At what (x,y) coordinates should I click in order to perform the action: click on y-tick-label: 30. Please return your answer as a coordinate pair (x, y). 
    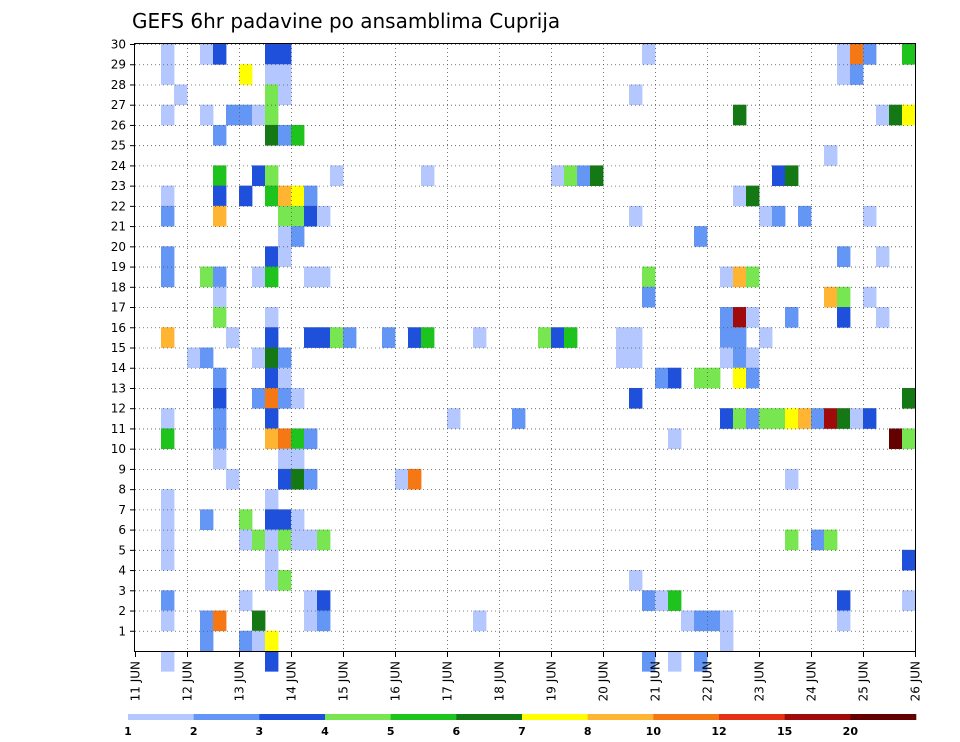
    Looking at the image, I should click on (118, 45).